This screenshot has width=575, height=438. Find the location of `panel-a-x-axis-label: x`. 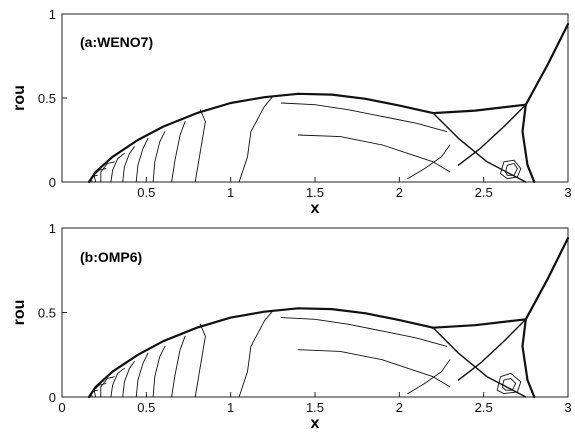

panel-a-x-axis-label: x is located at coordinates (315, 208).